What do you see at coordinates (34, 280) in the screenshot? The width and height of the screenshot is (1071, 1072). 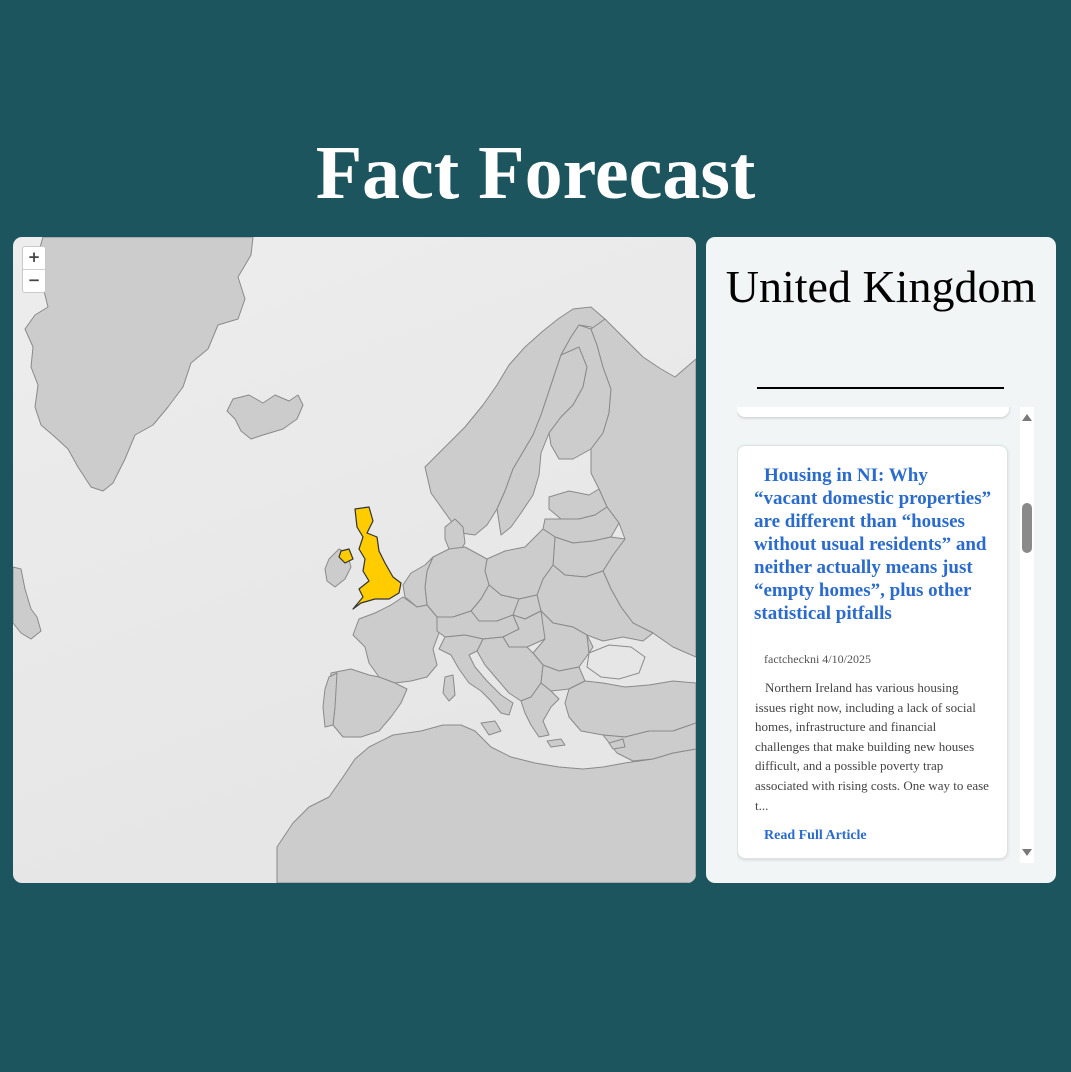 I see `zoom-out-button: −` at bounding box center [34, 280].